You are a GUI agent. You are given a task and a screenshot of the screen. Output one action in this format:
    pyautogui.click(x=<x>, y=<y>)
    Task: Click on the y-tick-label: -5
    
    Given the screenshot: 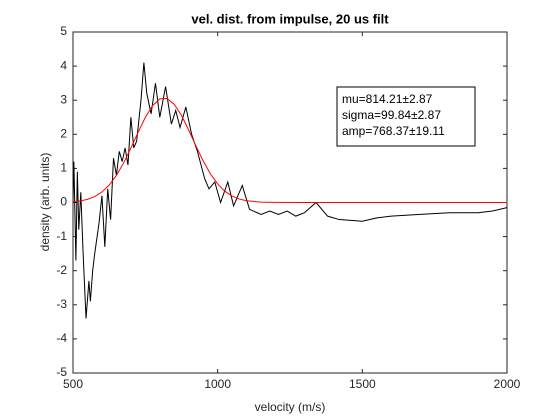 What is the action you would take?
    pyautogui.click(x=61, y=372)
    